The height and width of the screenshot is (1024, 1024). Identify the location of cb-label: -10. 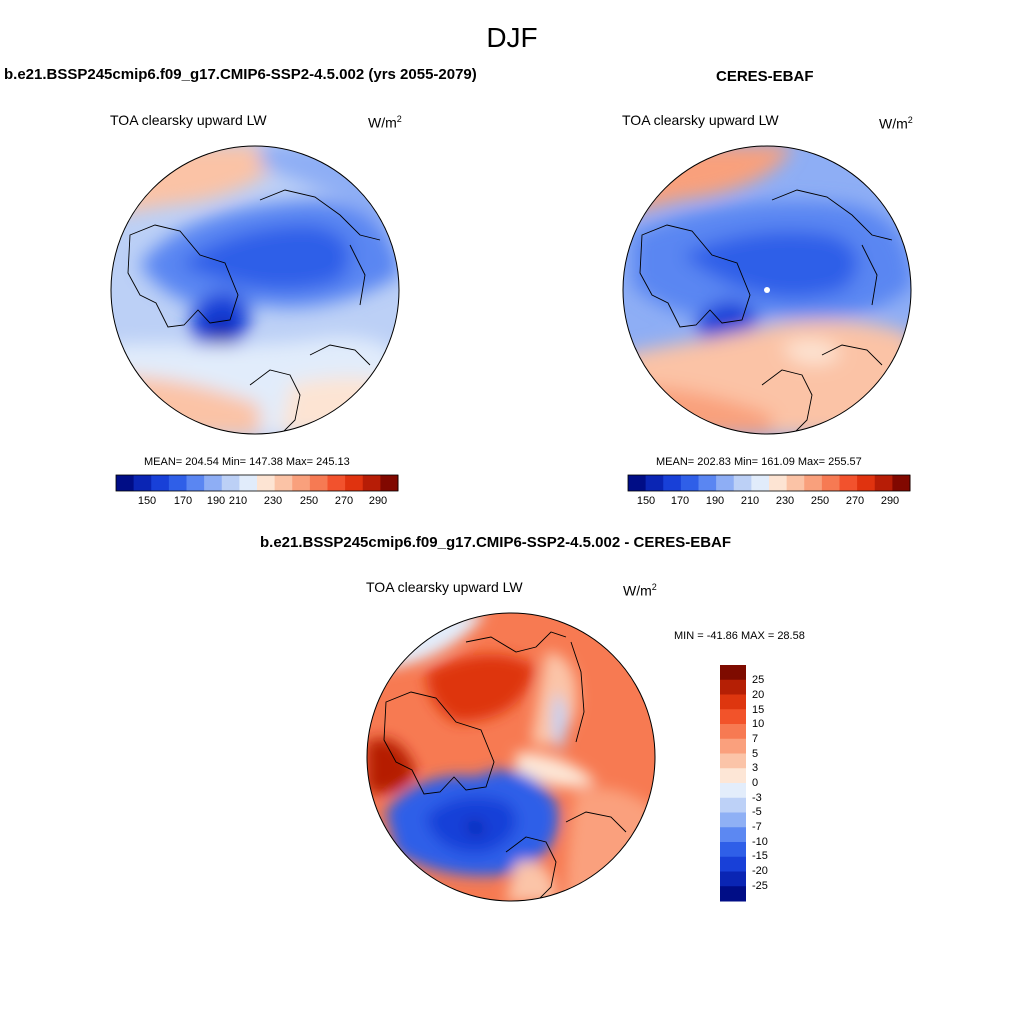
(760, 842).